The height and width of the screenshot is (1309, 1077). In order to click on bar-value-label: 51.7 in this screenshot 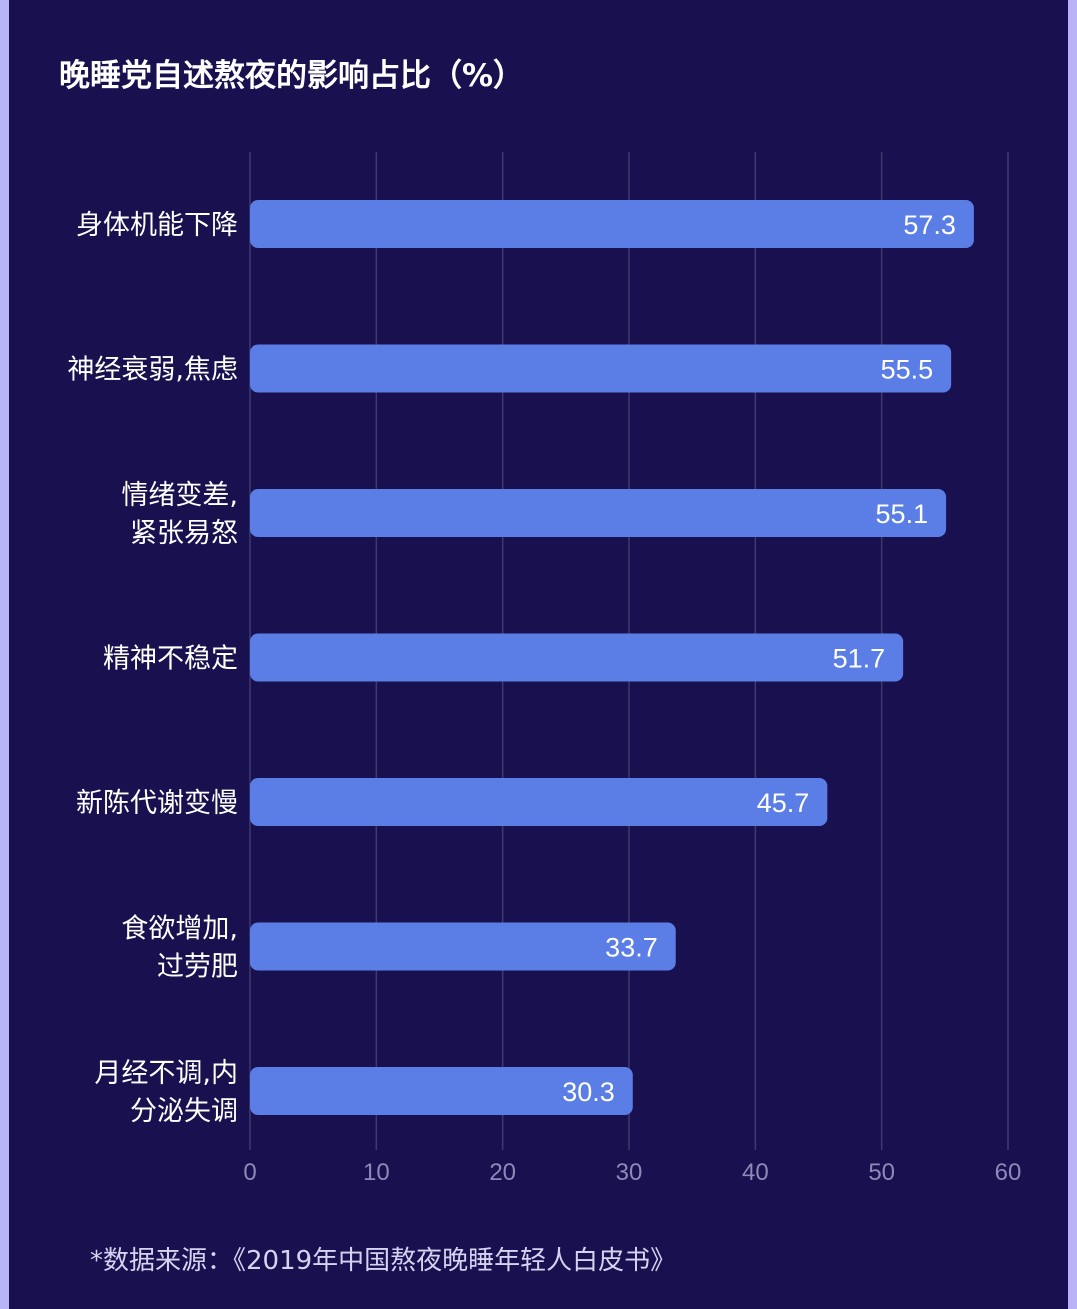, I will do `click(859, 659)`.